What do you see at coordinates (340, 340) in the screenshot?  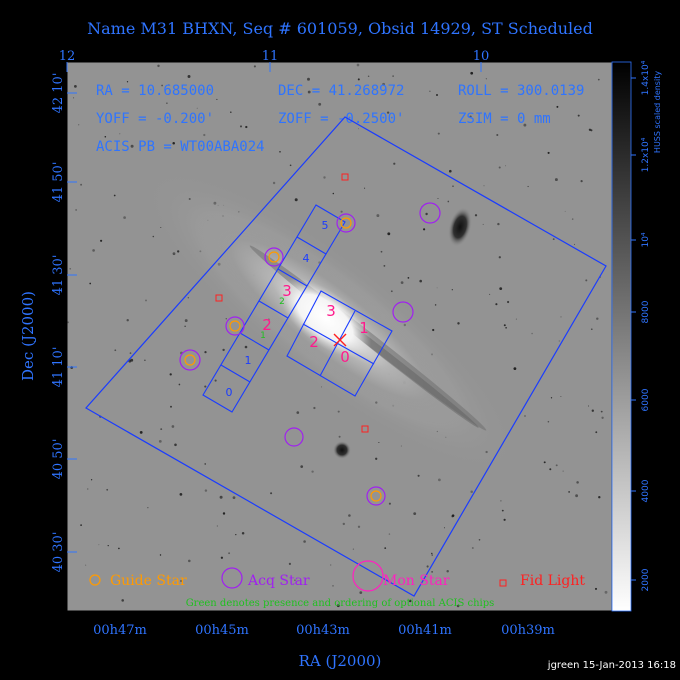 I see `aimpoint-marker` at bounding box center [340, 340].